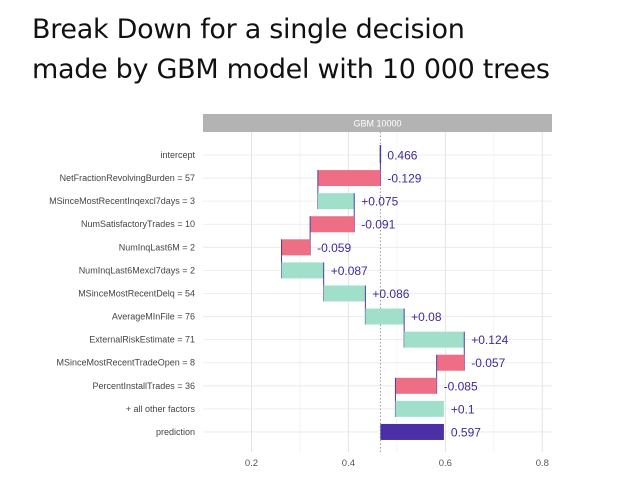 The height and width of the screenshot is (479, 638). I want to click on y-axis-label: MSinceMostRecentDelq = 54, so click(136, 293).